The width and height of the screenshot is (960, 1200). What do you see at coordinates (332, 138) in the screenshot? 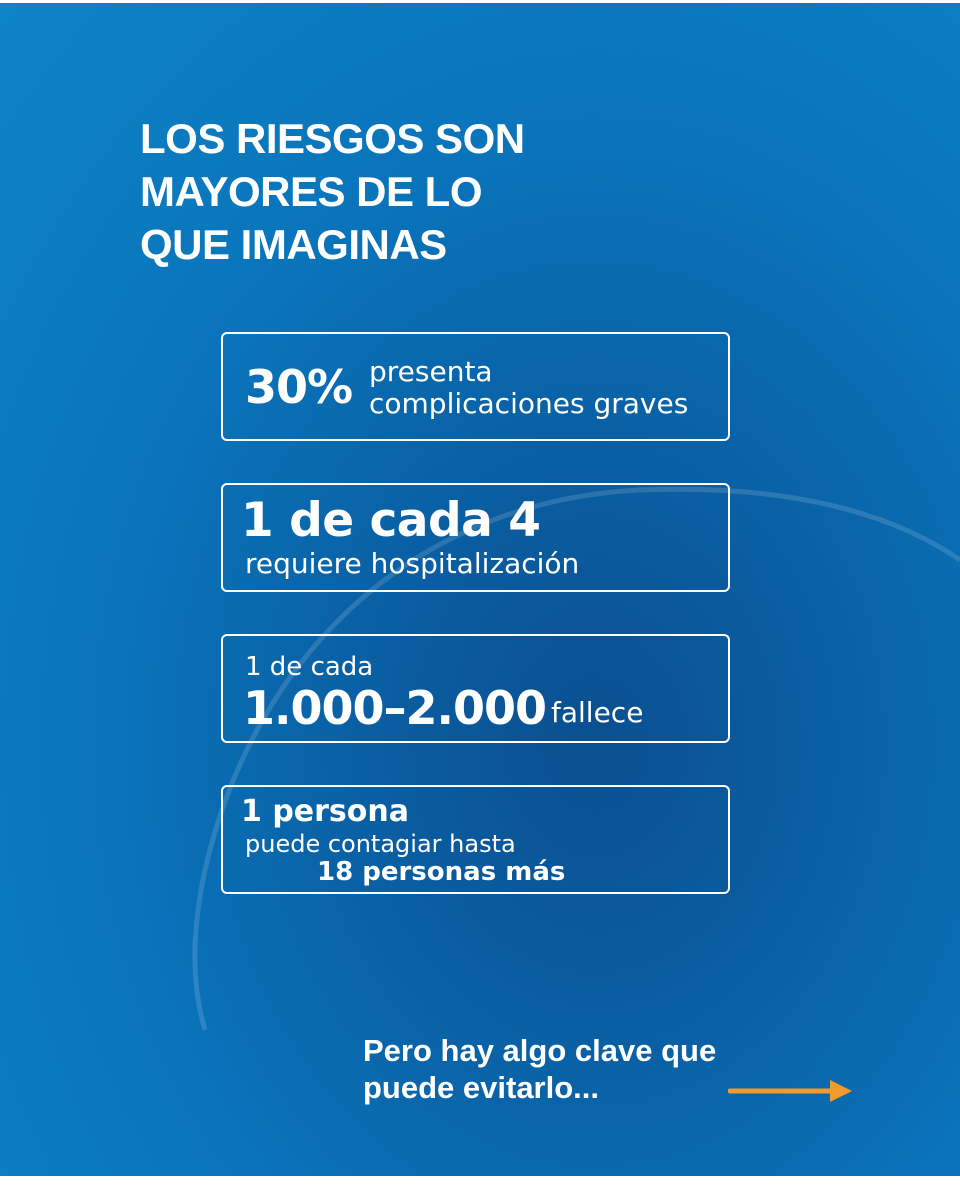
I see `title-line-1: LOS RIESGOS SON` at bounding box center [332, 138].